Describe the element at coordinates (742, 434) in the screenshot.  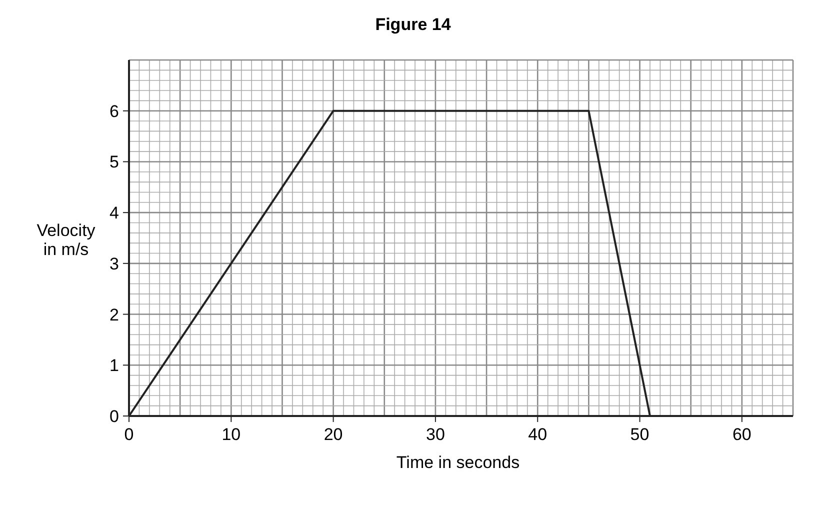
I see `x-tick-label: 60` at that location.